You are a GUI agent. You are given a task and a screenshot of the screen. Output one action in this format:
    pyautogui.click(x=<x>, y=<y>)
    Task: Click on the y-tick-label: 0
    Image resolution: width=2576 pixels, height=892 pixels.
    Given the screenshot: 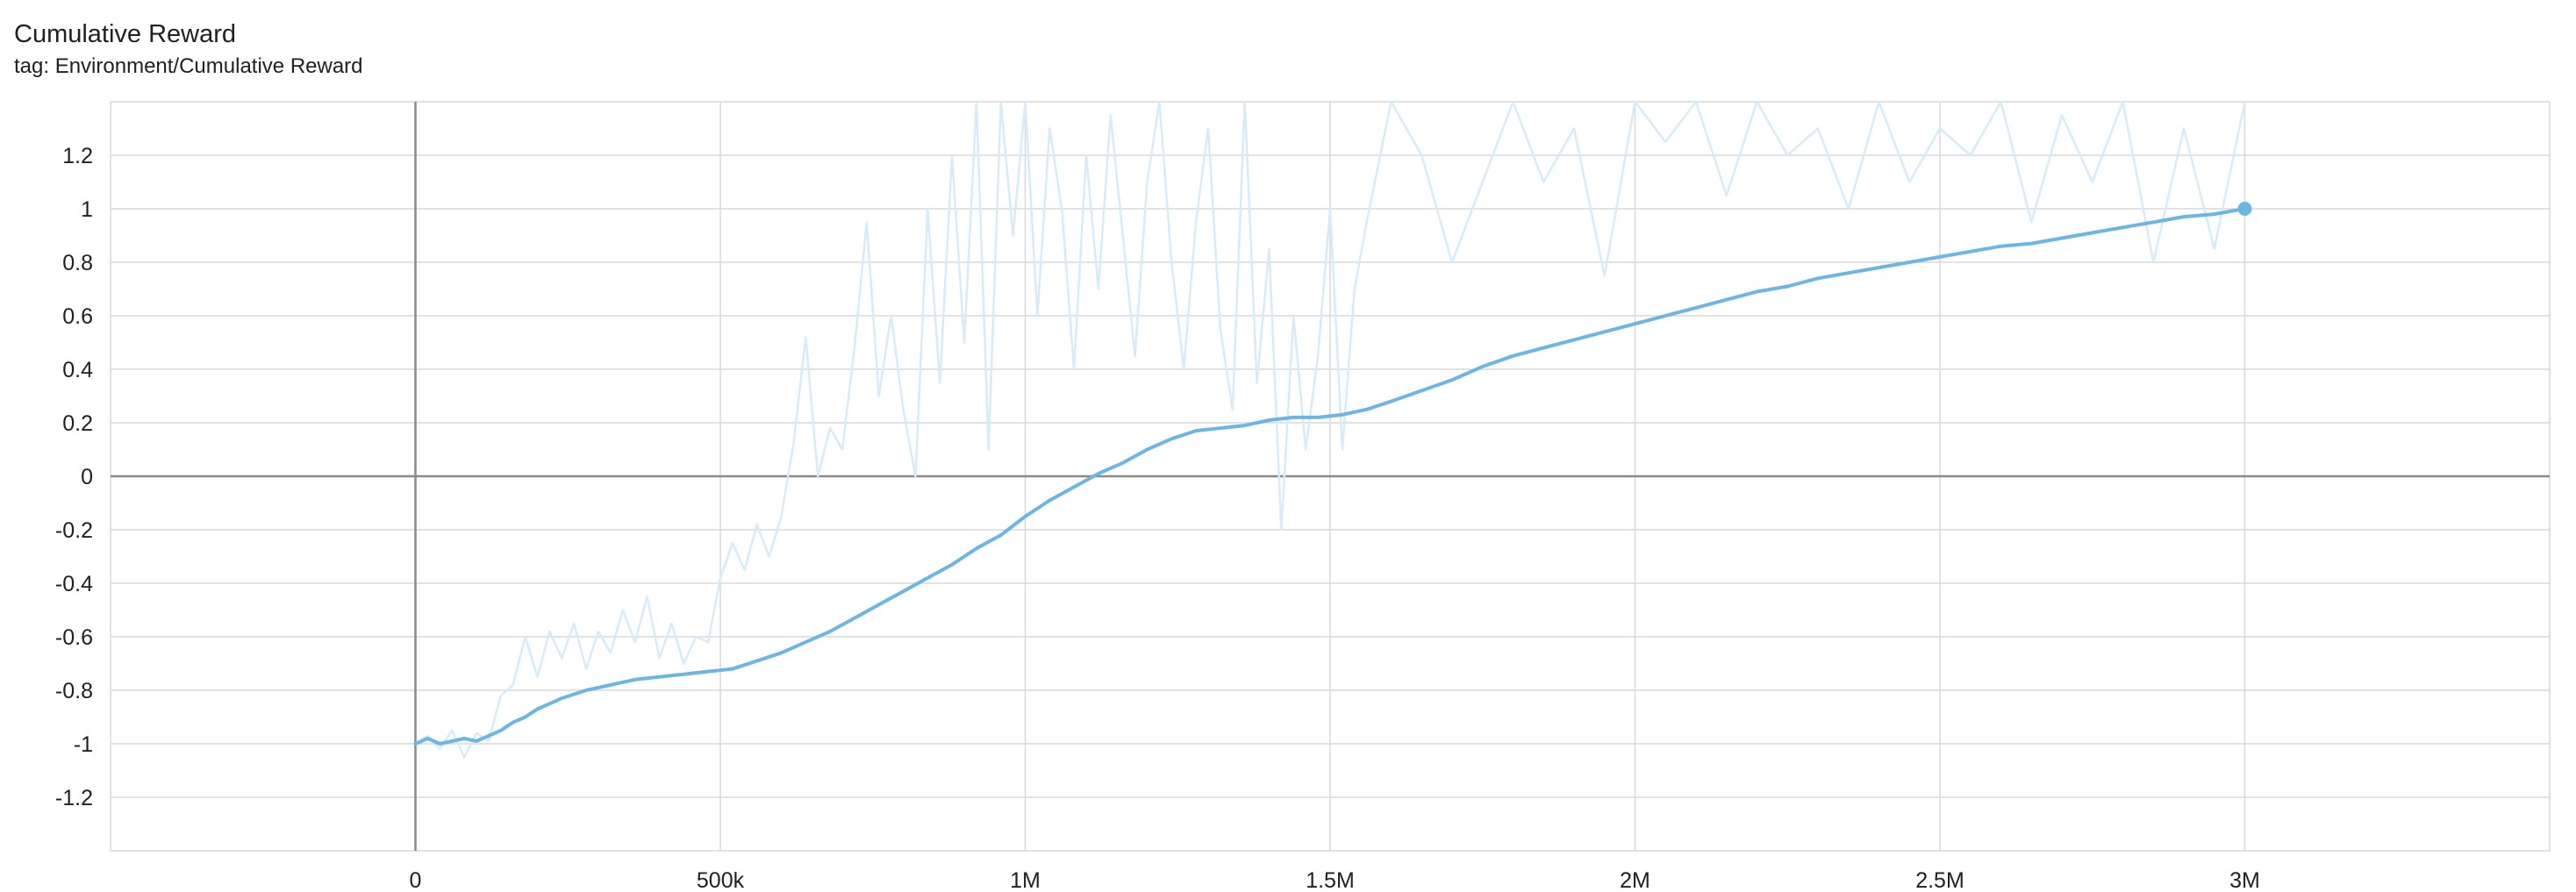 What is the action you would take?
    pyautogui.click(x=87, y=477)
    